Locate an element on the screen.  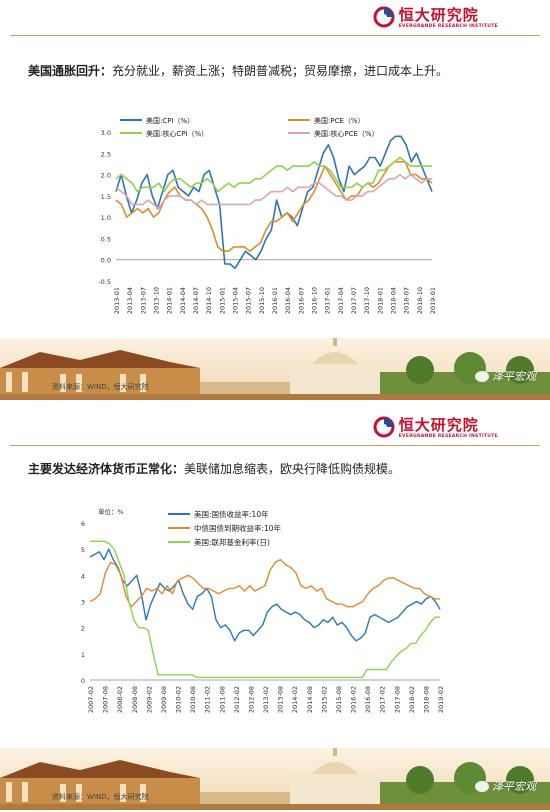
x-tick-label: 2013-10 is located at coordinates (157, 300).